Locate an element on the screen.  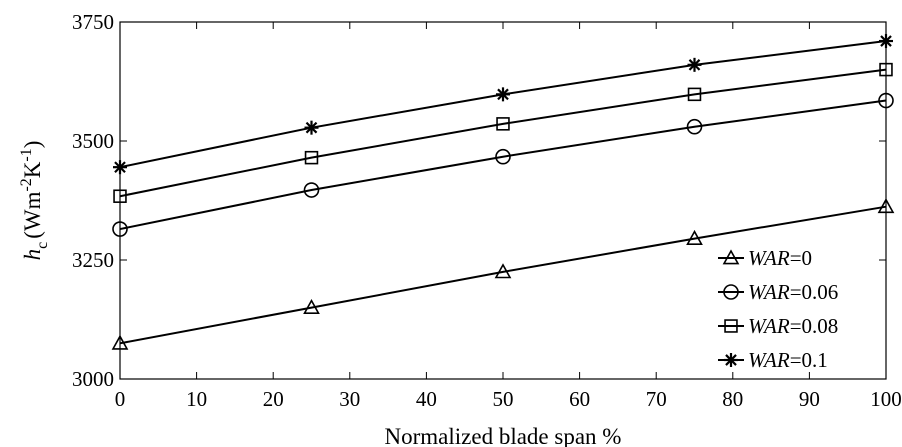
y-title-symbol: h is located at coordinates (32, 255).